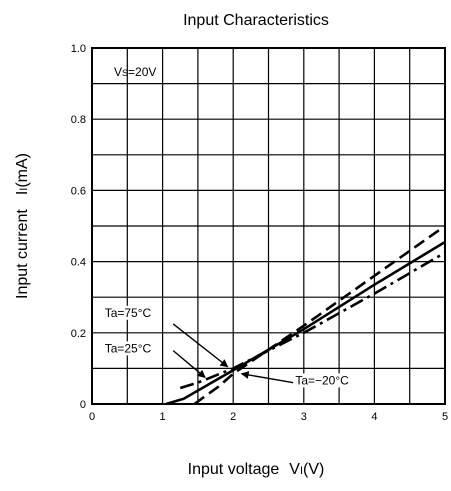 Image resolution: width=451 pixels, height=491 pixels. What do you see at coordinates (301, 471) in the screenshot?
I see `x-axis-label-subscript: I` at bounding box center [301, 471].